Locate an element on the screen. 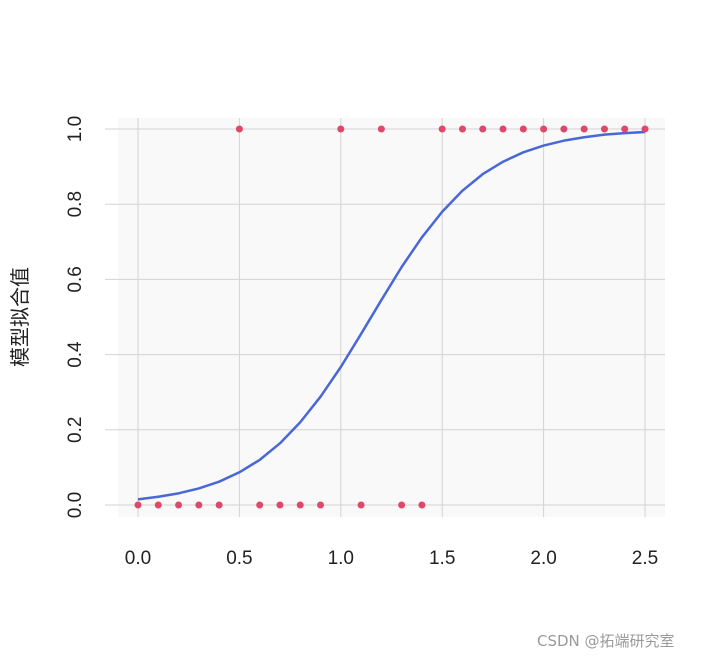 Image resolution: width=726 pixels, height=661 pixels. watermark: CSDN @拓端研究室 is located at coordinates (606, 641).